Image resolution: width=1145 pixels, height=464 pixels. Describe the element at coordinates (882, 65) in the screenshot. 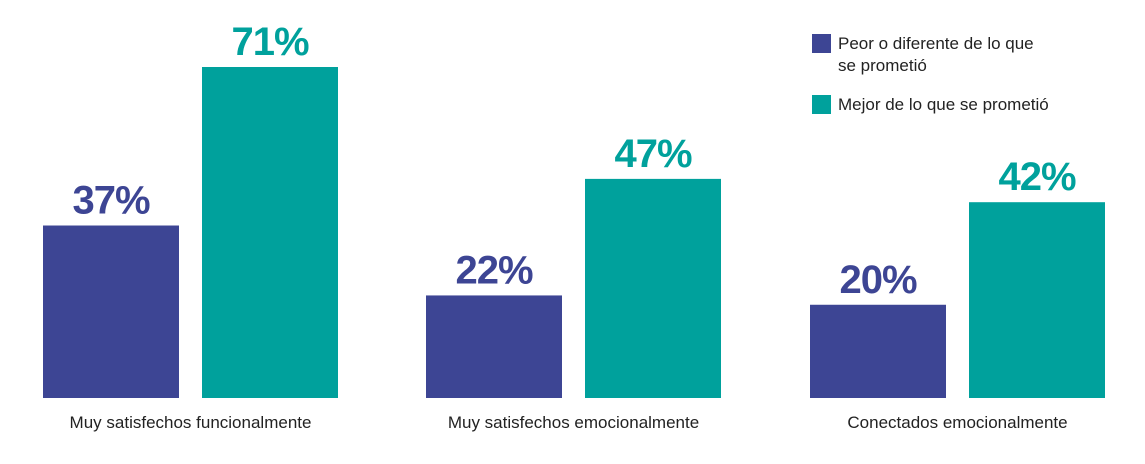

I see `legend-label-series-1: se prometió` at that location.